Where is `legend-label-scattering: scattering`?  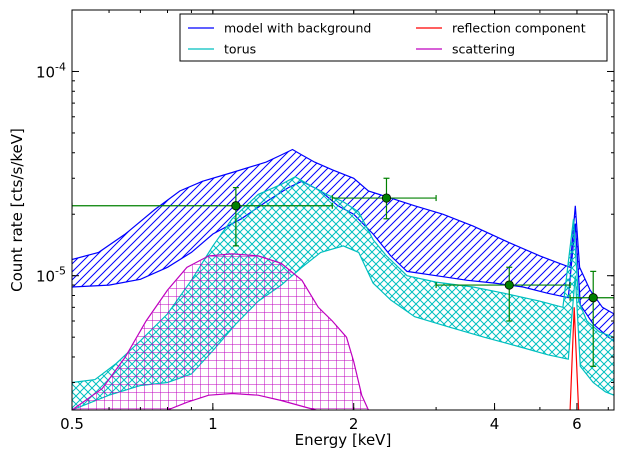 legend-label-scattering: scattering is located at coordinates (483, 49).